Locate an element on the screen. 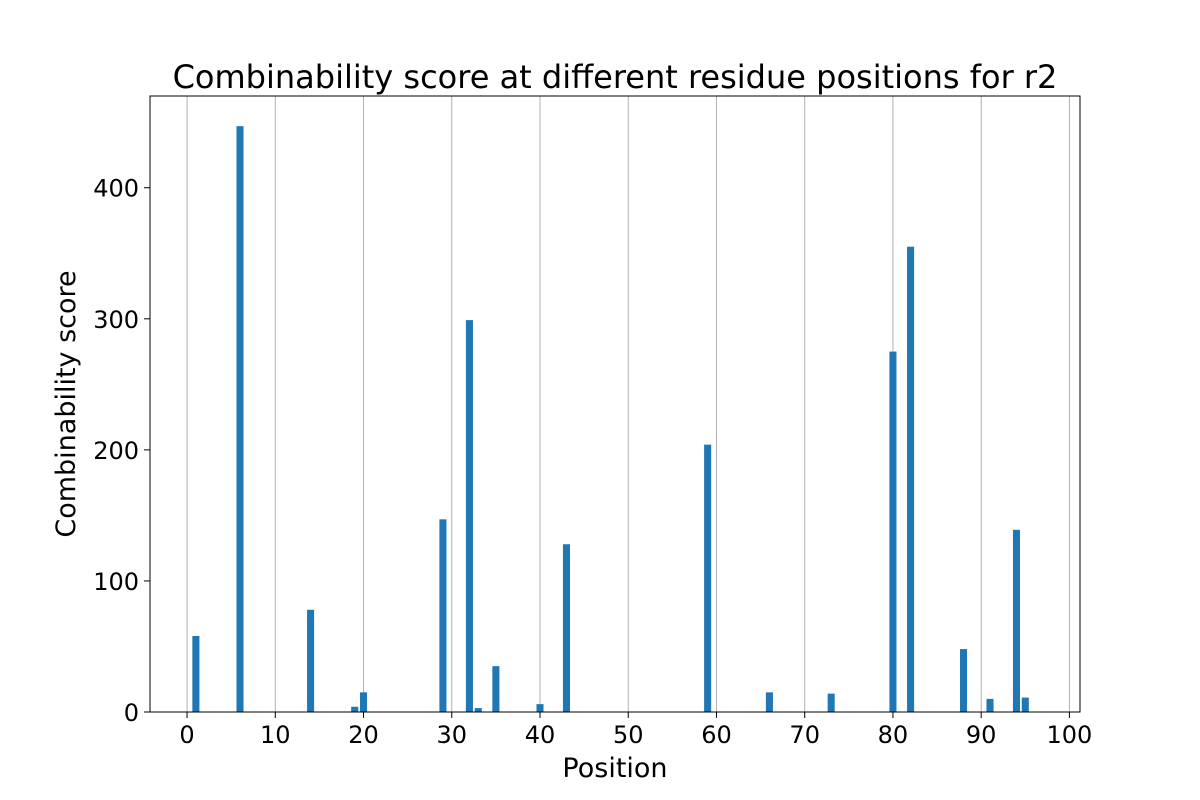  x-axis-ticks: 0 10 20 30 40 50 60 70 80 90 100 is located at coordinates (635, 730).